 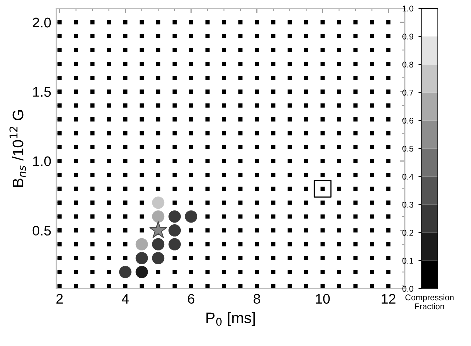 What do you see at coordinates (408, 65) in the screenshot?
I see `color-bar-label: 0.8` at bounding box center [408, 65].